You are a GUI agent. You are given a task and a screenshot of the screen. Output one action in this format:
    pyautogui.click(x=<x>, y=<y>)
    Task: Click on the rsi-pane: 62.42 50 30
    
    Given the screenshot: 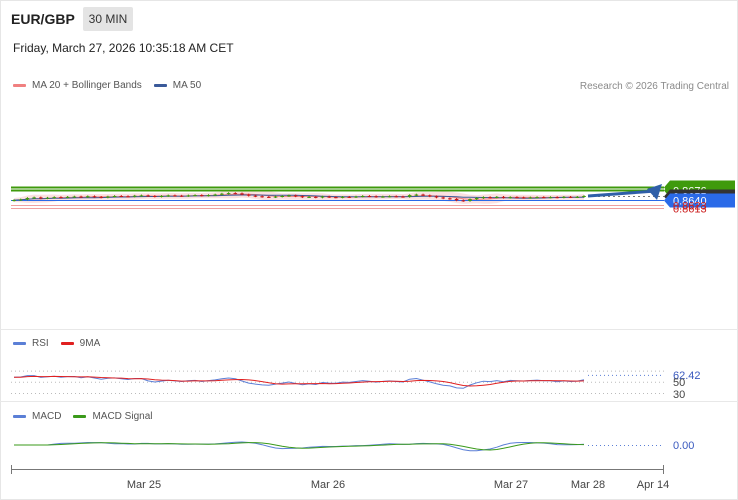 What is the action you would take?
    pyautogui.click(x=356, y=385)
    